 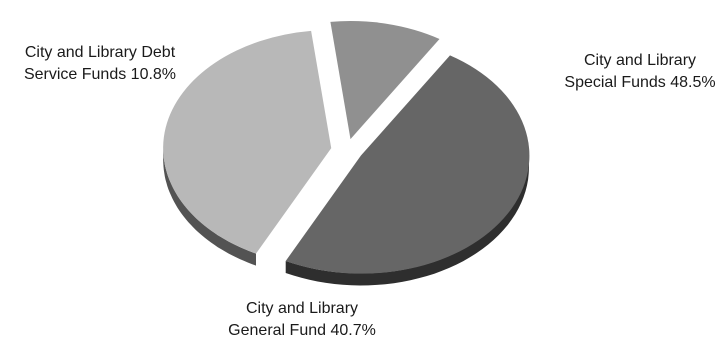 I want to click on slice-label-line1: City and Library Debt, so click(x=100, y=52).